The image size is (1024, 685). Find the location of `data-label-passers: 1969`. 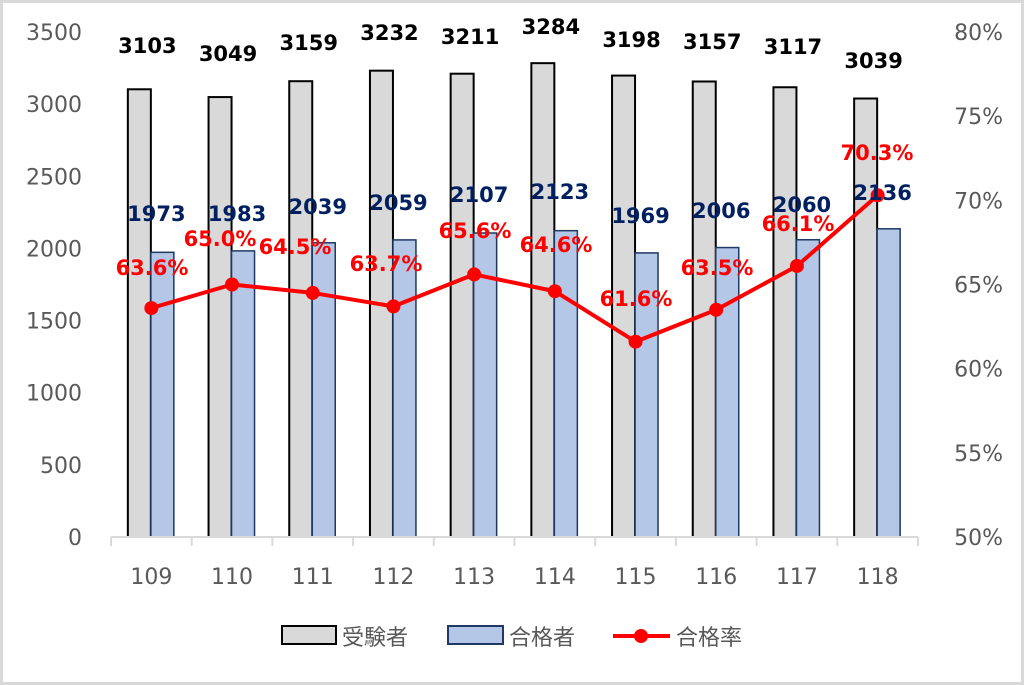

data-label-passers: 1969 is located at coordinates (640, 216).